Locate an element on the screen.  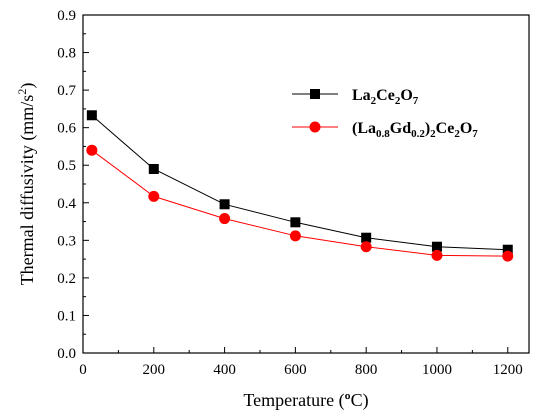
x-tick-label: 1000 is located at coordinates (437, 370).